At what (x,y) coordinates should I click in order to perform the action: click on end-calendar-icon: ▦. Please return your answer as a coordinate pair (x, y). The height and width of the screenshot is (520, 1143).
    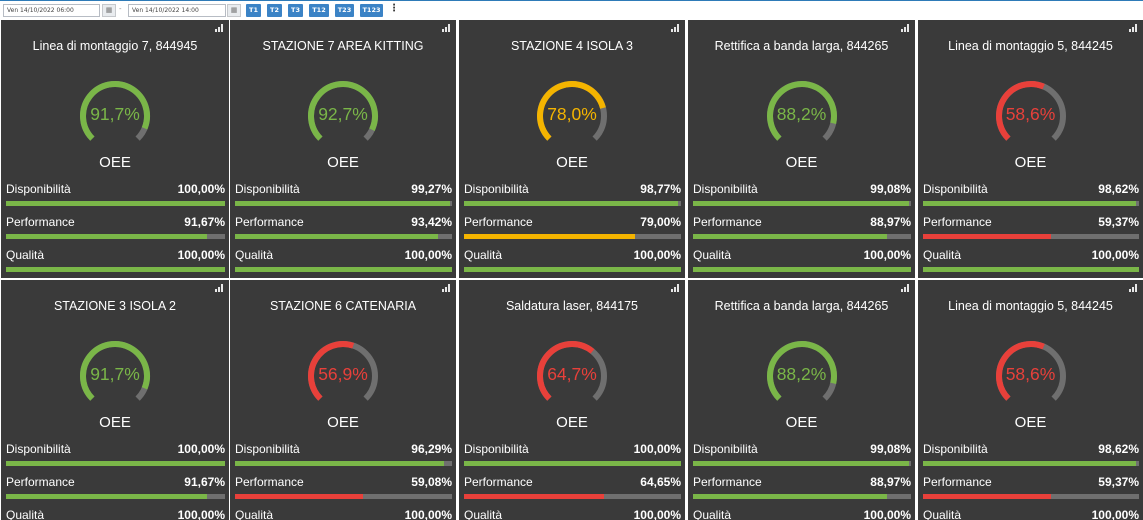
    Looking at the image, I should click on (234, 10).